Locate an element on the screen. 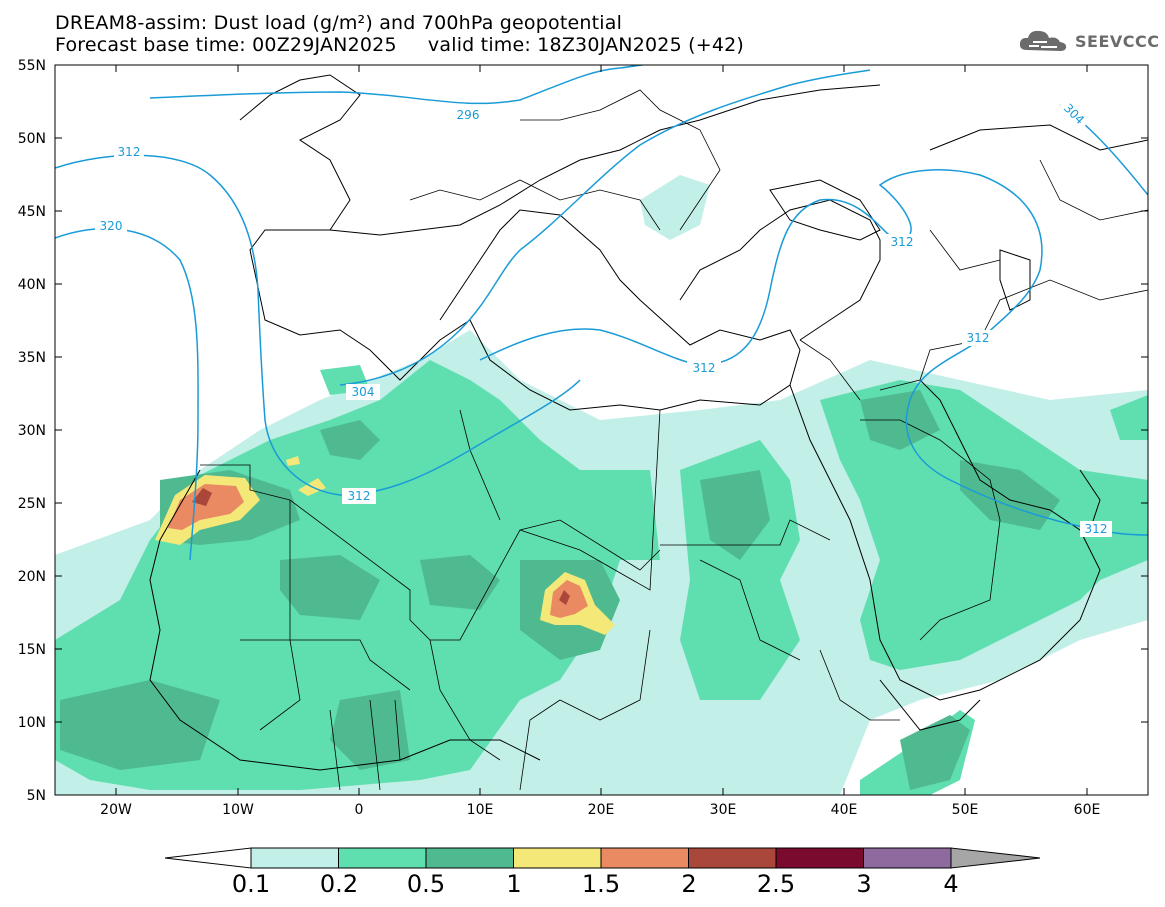  colorbar-label: 1.5 is located at coordinates (601, 884).